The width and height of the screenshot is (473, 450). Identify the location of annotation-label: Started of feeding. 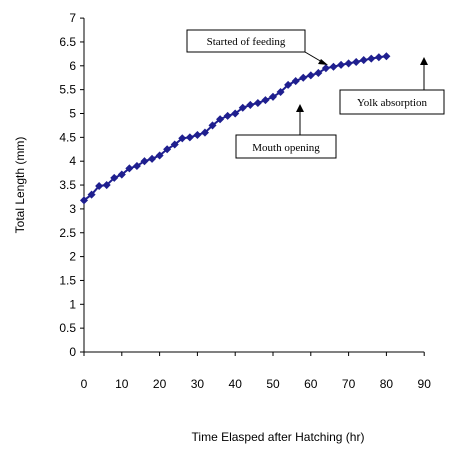
(246, 42).